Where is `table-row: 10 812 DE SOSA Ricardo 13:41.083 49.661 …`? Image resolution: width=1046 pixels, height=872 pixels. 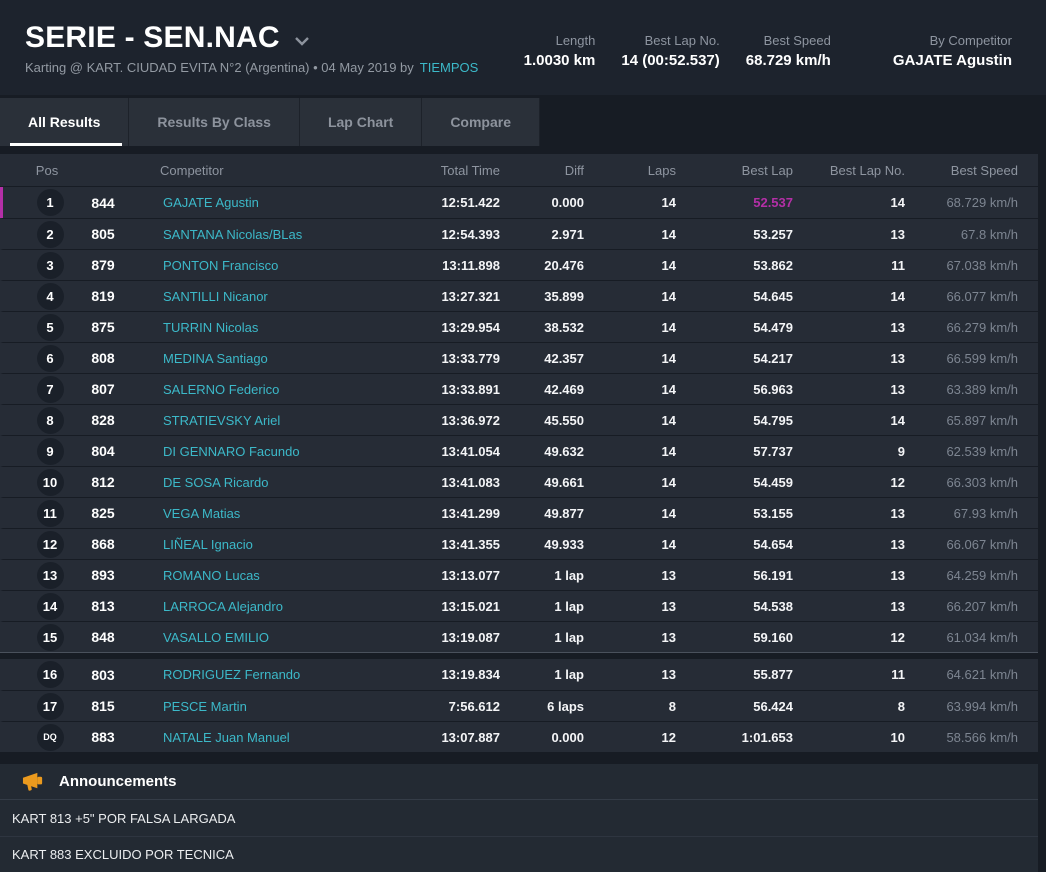
table-row: 10 812 DE SOSA Ricardo 13:41.083 49.661 … is located at coordinates (519, 481).